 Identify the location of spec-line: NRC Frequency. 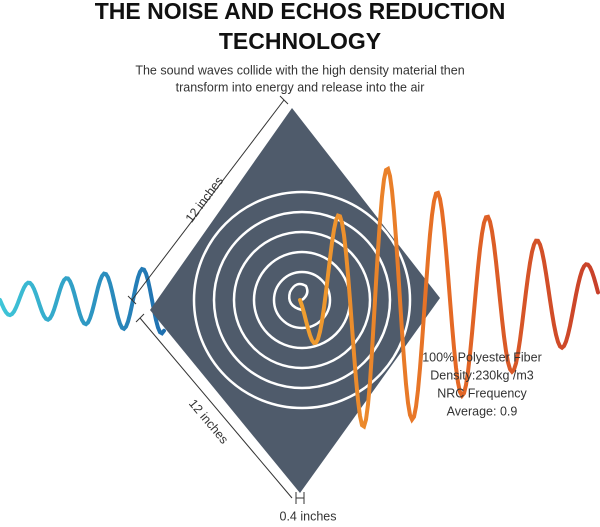
(482, 393).